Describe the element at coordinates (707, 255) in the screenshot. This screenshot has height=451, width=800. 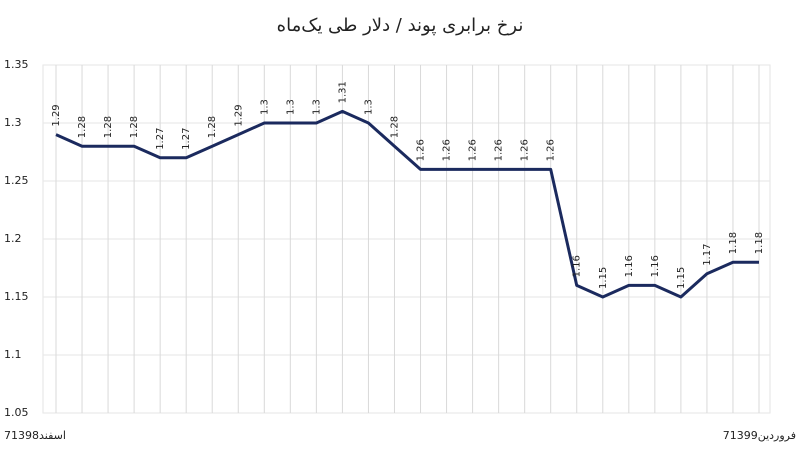
I see `data-label: 1.17` at that location.